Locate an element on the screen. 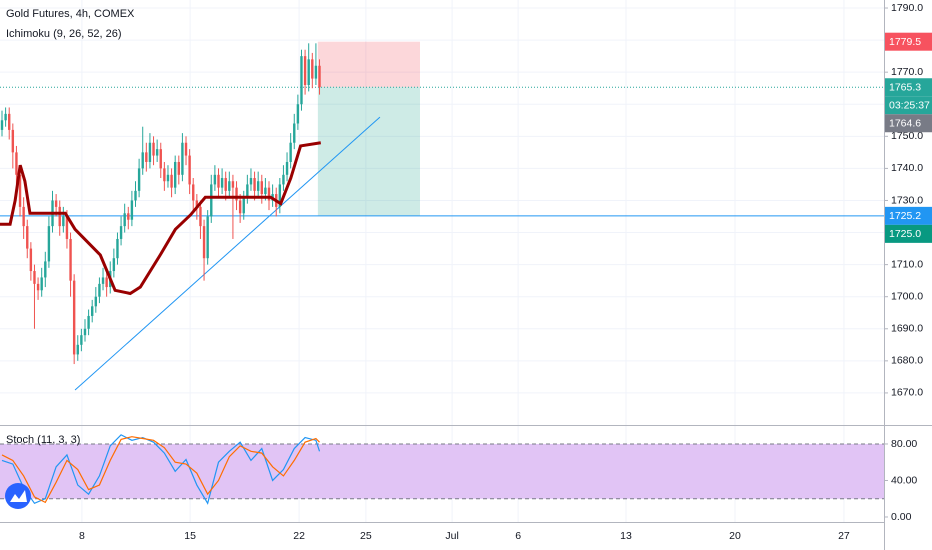 Image resolution: width=932 pixels, height=550 pixels. price-label-text: 03:25:37 is located at coordinates (909, 106).